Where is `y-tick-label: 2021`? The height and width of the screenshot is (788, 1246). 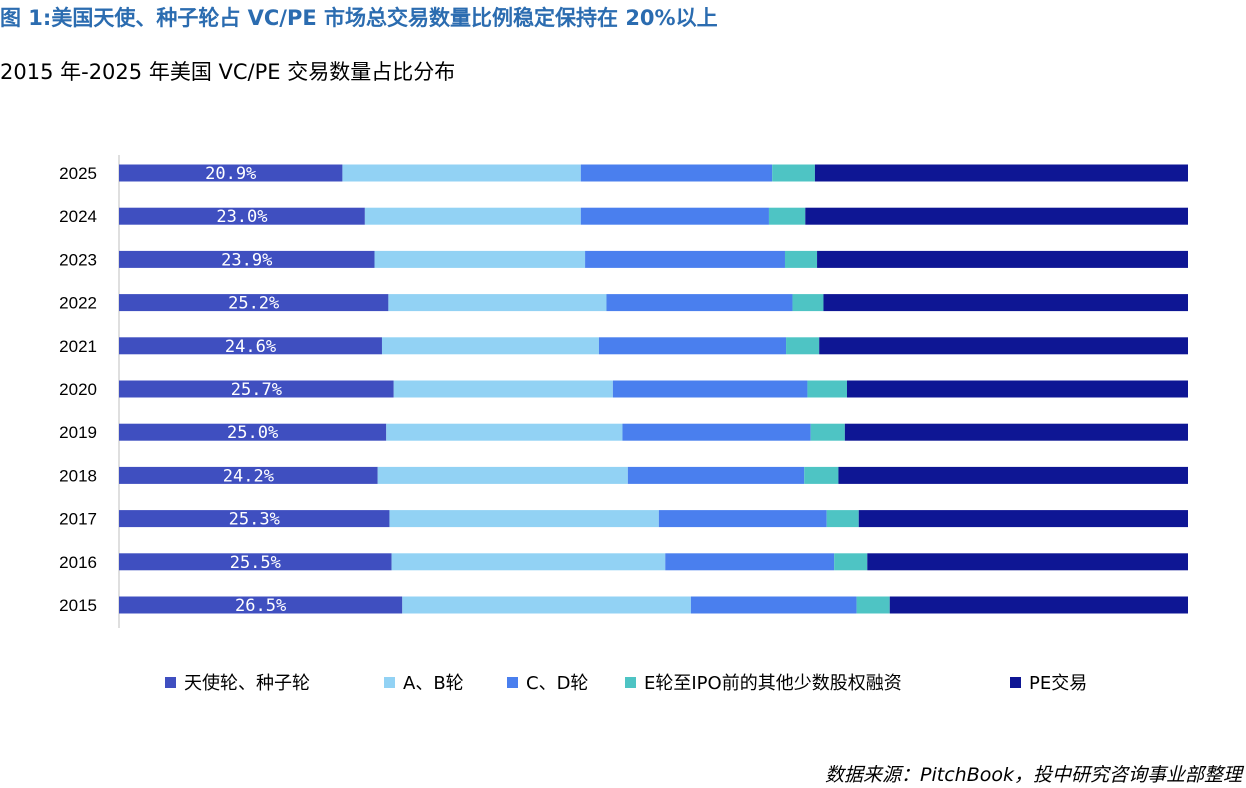 y-tick-label: 2021 is located at coordinates (78, 346).